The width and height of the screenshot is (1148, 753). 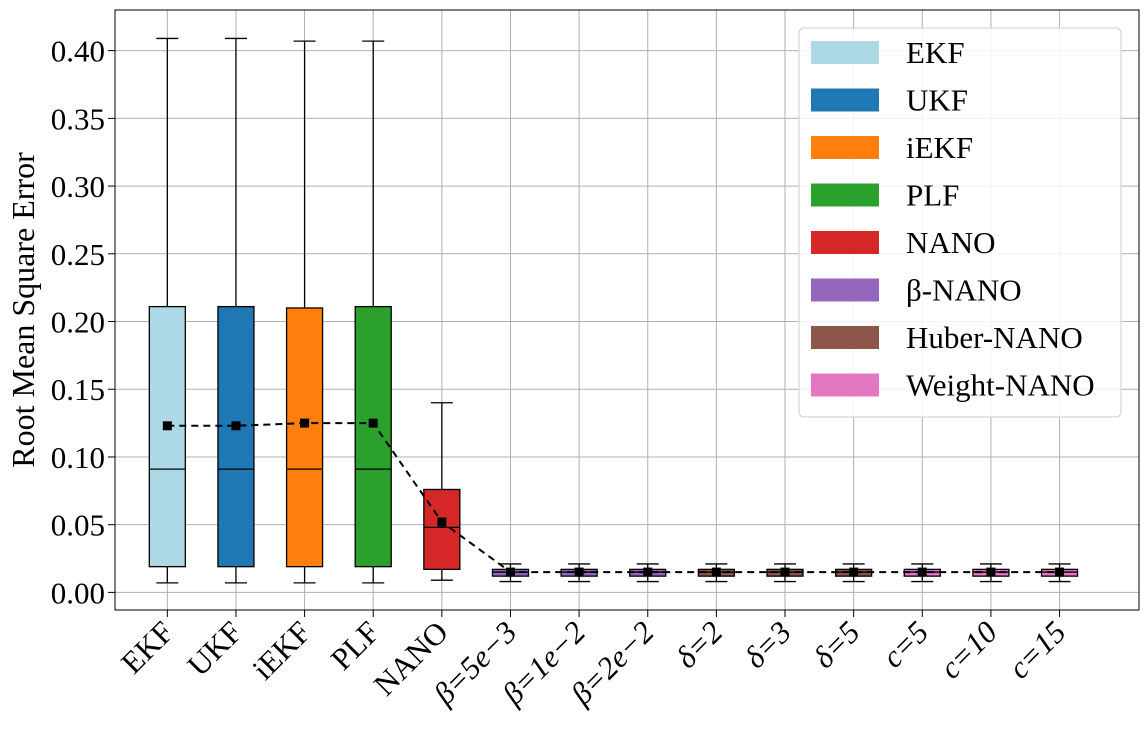 What do you see at coordinates (78, 186) in the screenshot?
I see `y-tick-label-6: 0.30` at bounding box center [78, 186].